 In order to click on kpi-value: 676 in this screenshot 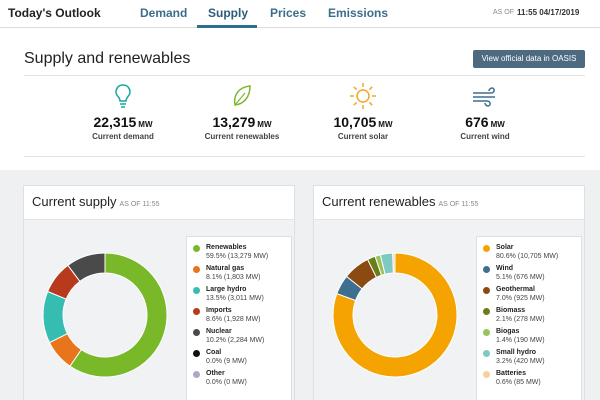, I will do `click(477, 122)`.